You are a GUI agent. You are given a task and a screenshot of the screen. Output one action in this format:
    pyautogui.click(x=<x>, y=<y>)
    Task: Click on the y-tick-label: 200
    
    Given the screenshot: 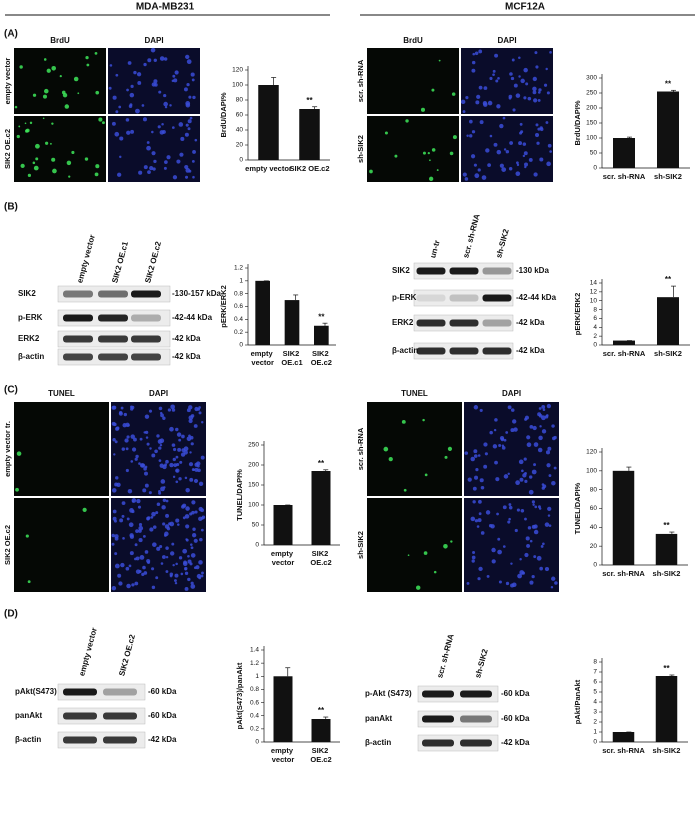 What is the action you would take?
    pyautogui.click(x=591, y=108)
    